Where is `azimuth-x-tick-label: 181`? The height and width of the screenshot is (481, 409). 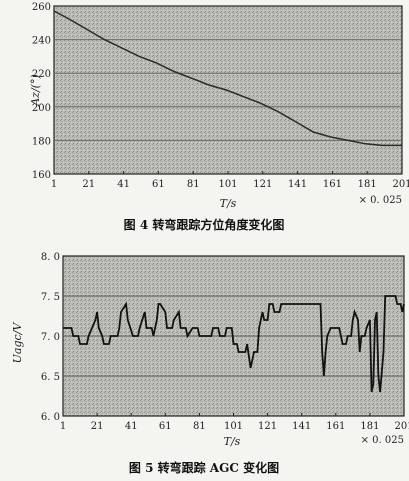 azimuth-x-tick-label: 181 is located at coordinates (367, 184).